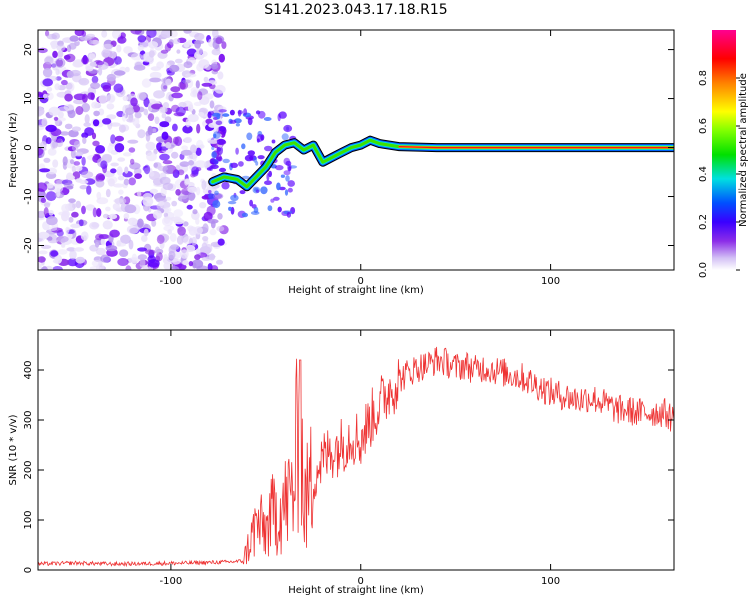 The width and height of the screenshot is (750, 604). What do you see at coordinates (550, 581) in the screenshot?
I see `x-tick-label: 100` at bounding box center [550, 581].